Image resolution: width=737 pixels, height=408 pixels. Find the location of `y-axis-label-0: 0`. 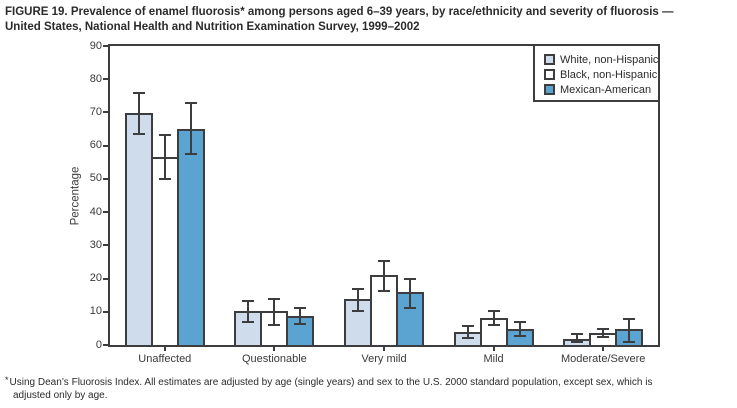

y-axis-label-0: 0 is located at coordinates (98, 344).